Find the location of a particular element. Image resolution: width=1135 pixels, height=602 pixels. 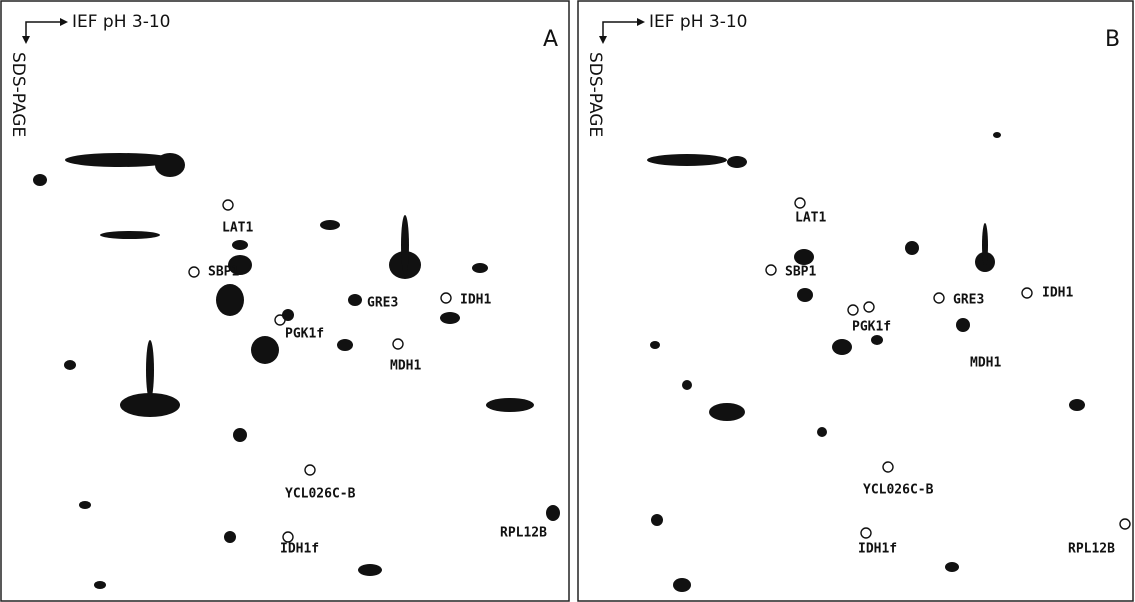

panel-letter: A is located at coordinates (550, 39).